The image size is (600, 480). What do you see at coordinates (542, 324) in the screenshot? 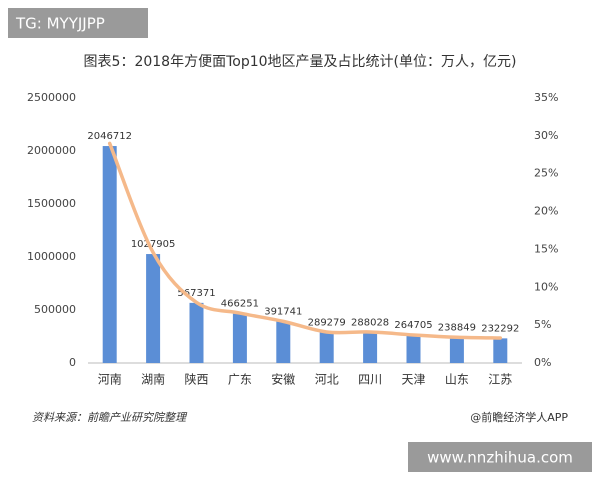
I see `y2-tick-label: 5%` at bounding box center [542, 324].